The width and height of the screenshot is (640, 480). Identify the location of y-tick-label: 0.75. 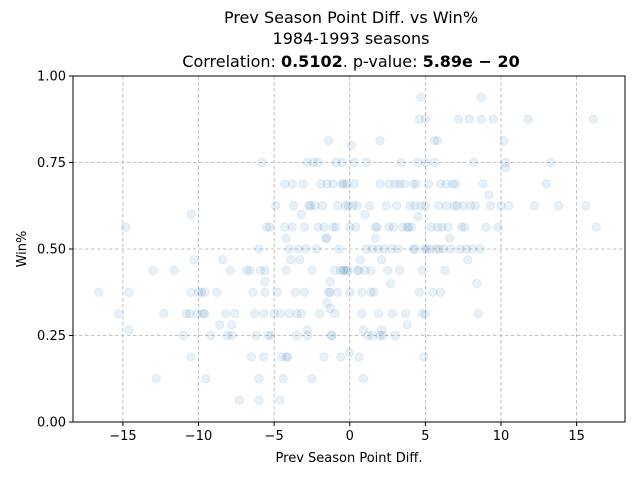
(51, 163).